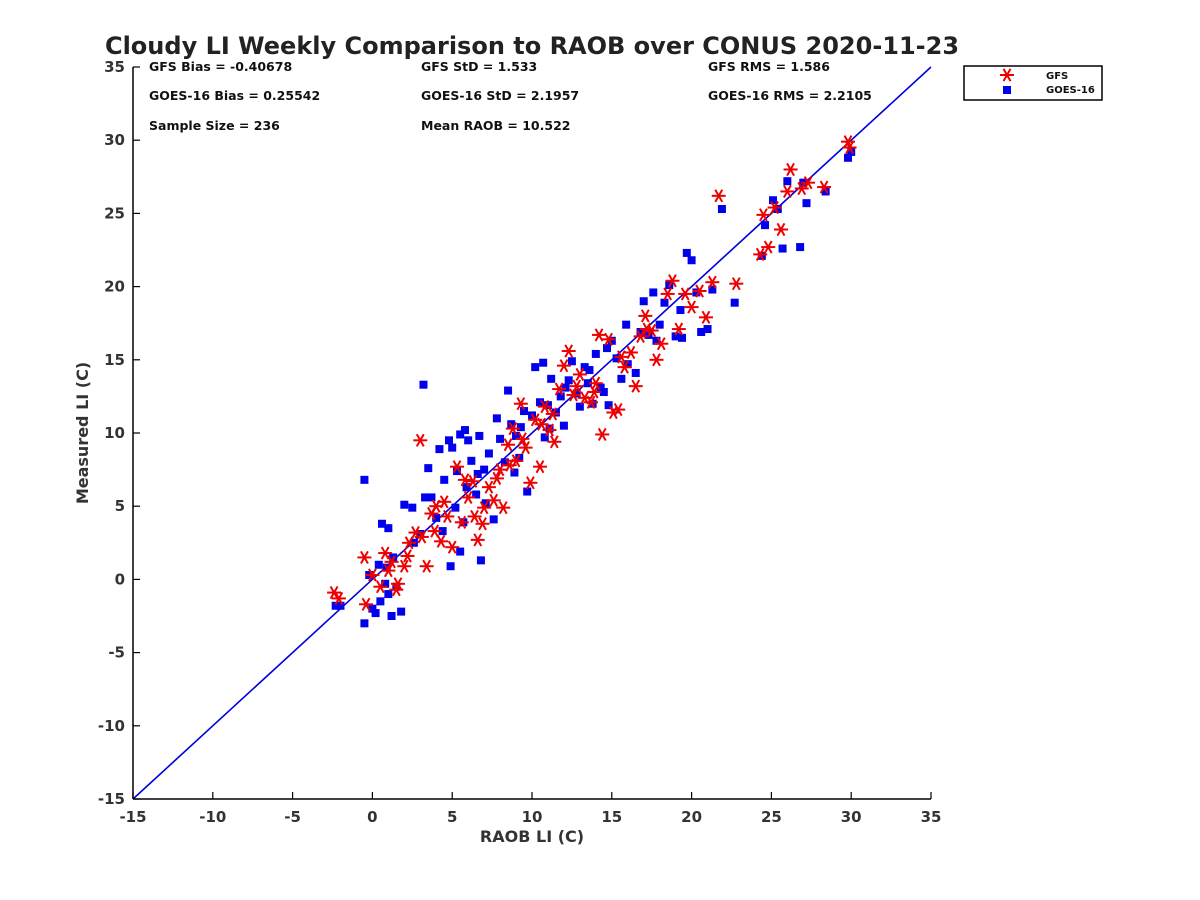 The height and width of the screenshot is (900, 1200). What do you see at coordinates (452, 817) in the screenshot?
I see `x-tick-label: 5` at bounding box center [452, 817].